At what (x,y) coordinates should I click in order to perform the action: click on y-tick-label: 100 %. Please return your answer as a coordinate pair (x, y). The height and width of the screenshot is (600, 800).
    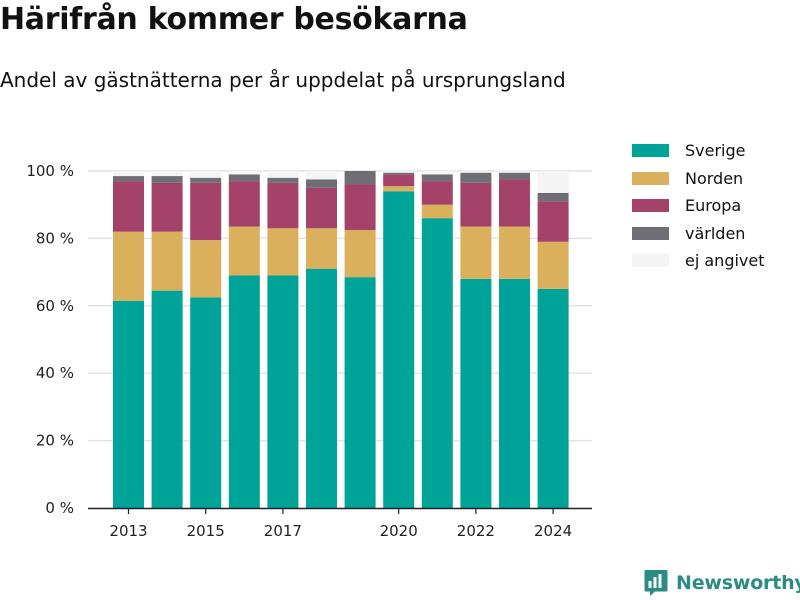
    Looking at the image, I should click on (50, 171).